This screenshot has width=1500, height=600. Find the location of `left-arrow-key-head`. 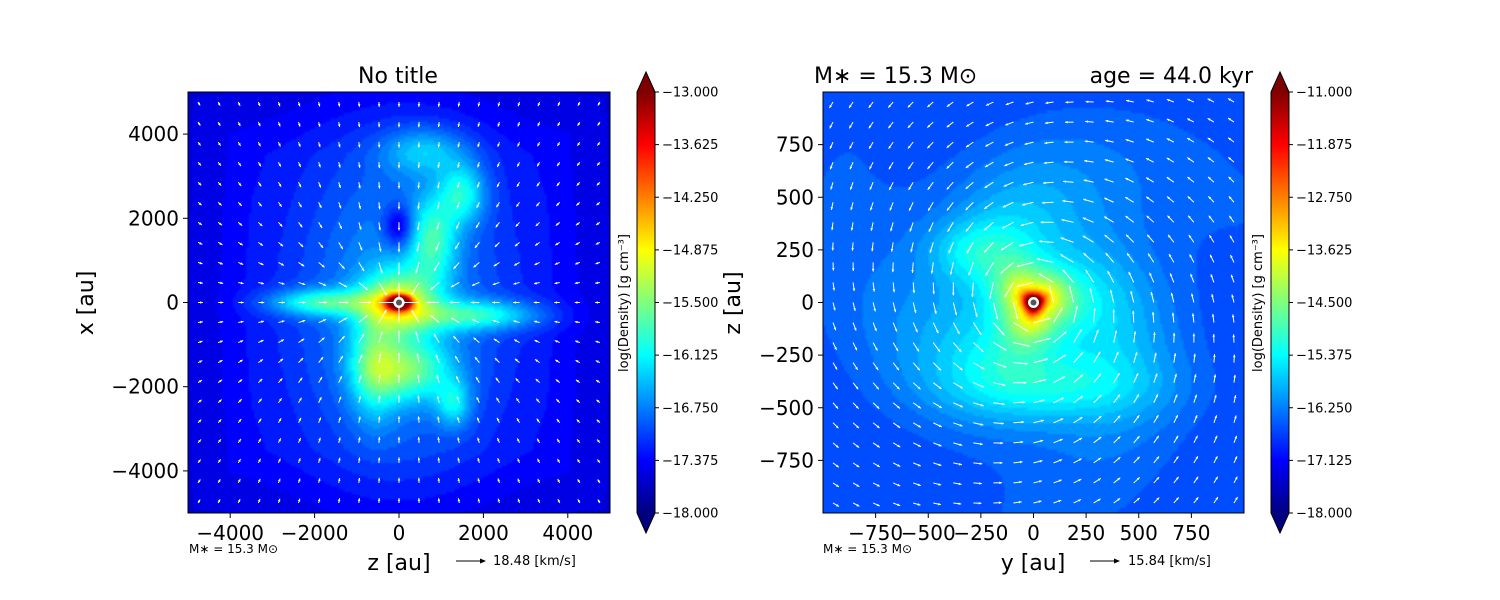

left-arrow-key-head is located at coordinates (483, 561).